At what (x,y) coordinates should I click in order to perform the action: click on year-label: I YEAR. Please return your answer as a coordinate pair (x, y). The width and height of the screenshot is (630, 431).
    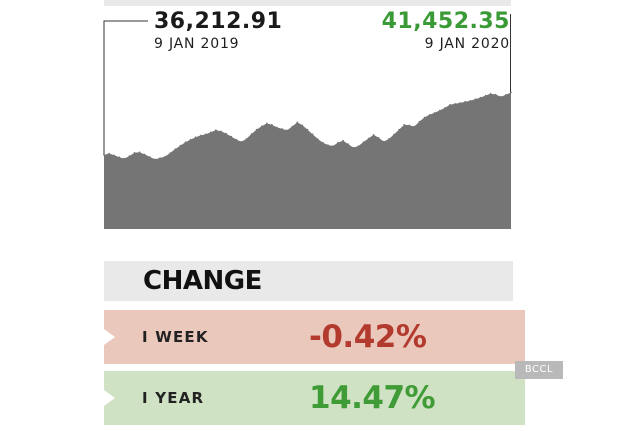
    Looking at the image, I should click on (173, 398).